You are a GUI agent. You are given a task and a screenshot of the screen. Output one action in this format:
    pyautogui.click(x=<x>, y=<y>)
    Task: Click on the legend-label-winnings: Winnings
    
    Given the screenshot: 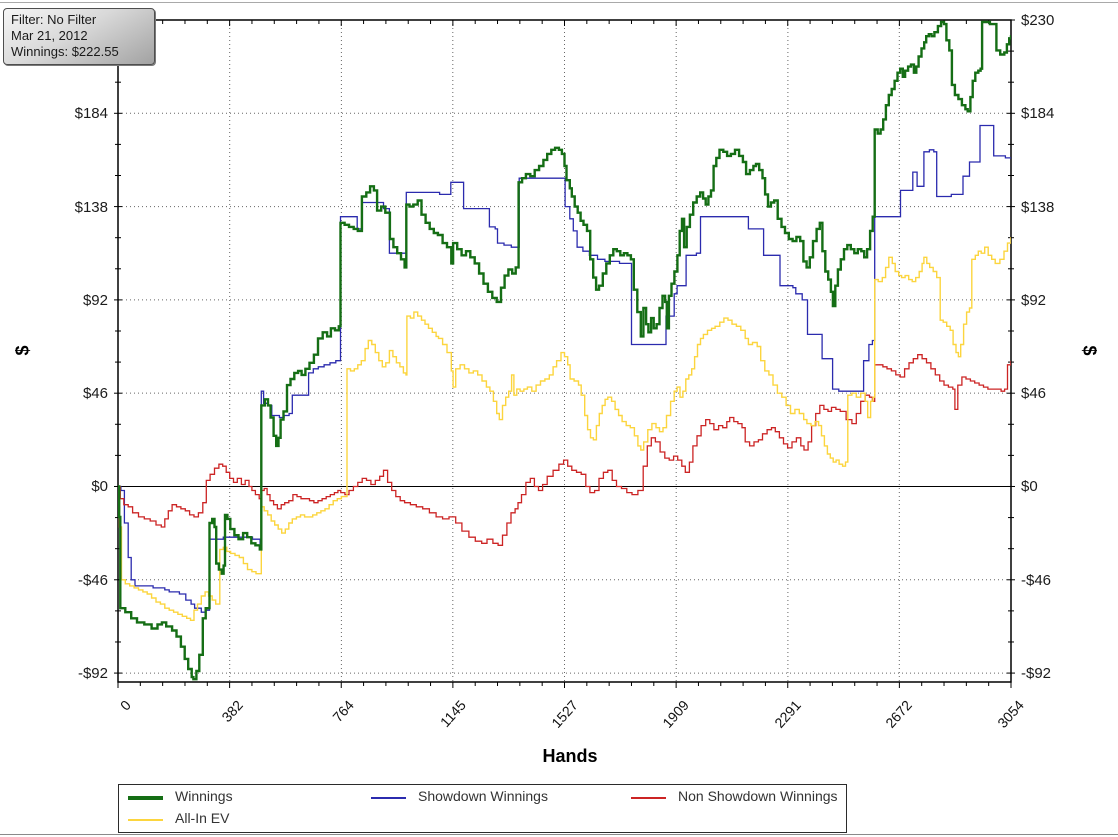 What is the action you would take?
    pyautogui.click(x=204, y=796)
    